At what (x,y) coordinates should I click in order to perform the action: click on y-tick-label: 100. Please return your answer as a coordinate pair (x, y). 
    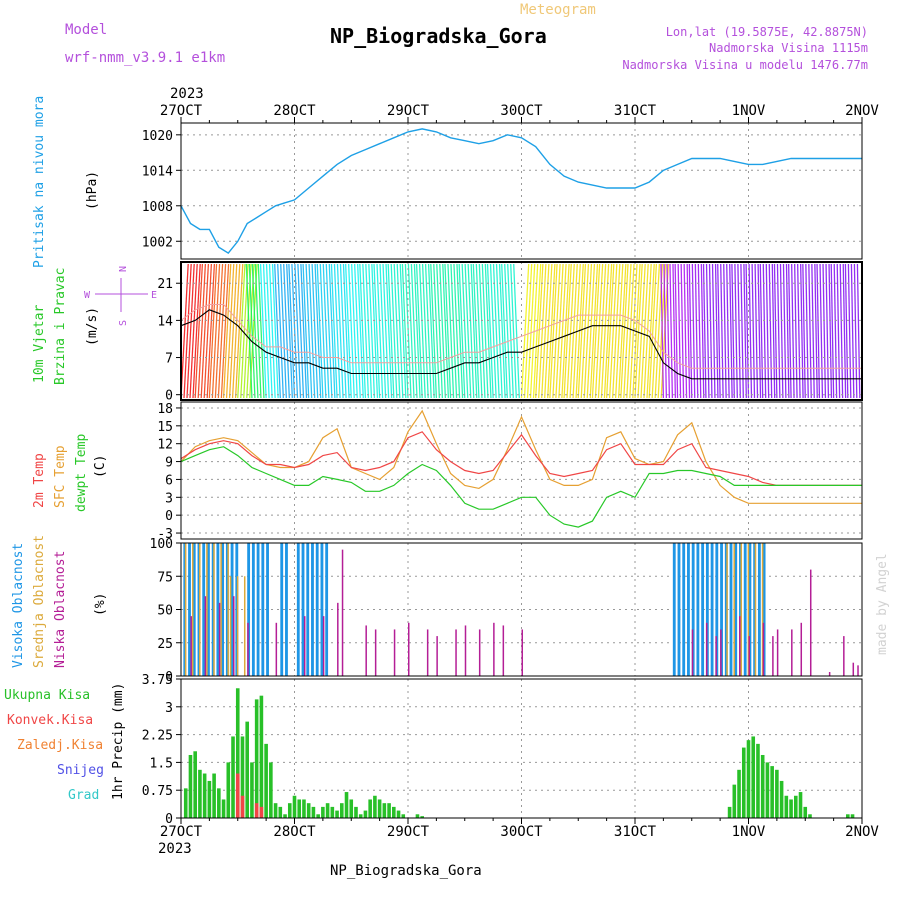
    Looking at the image, I should click on (161, 544).